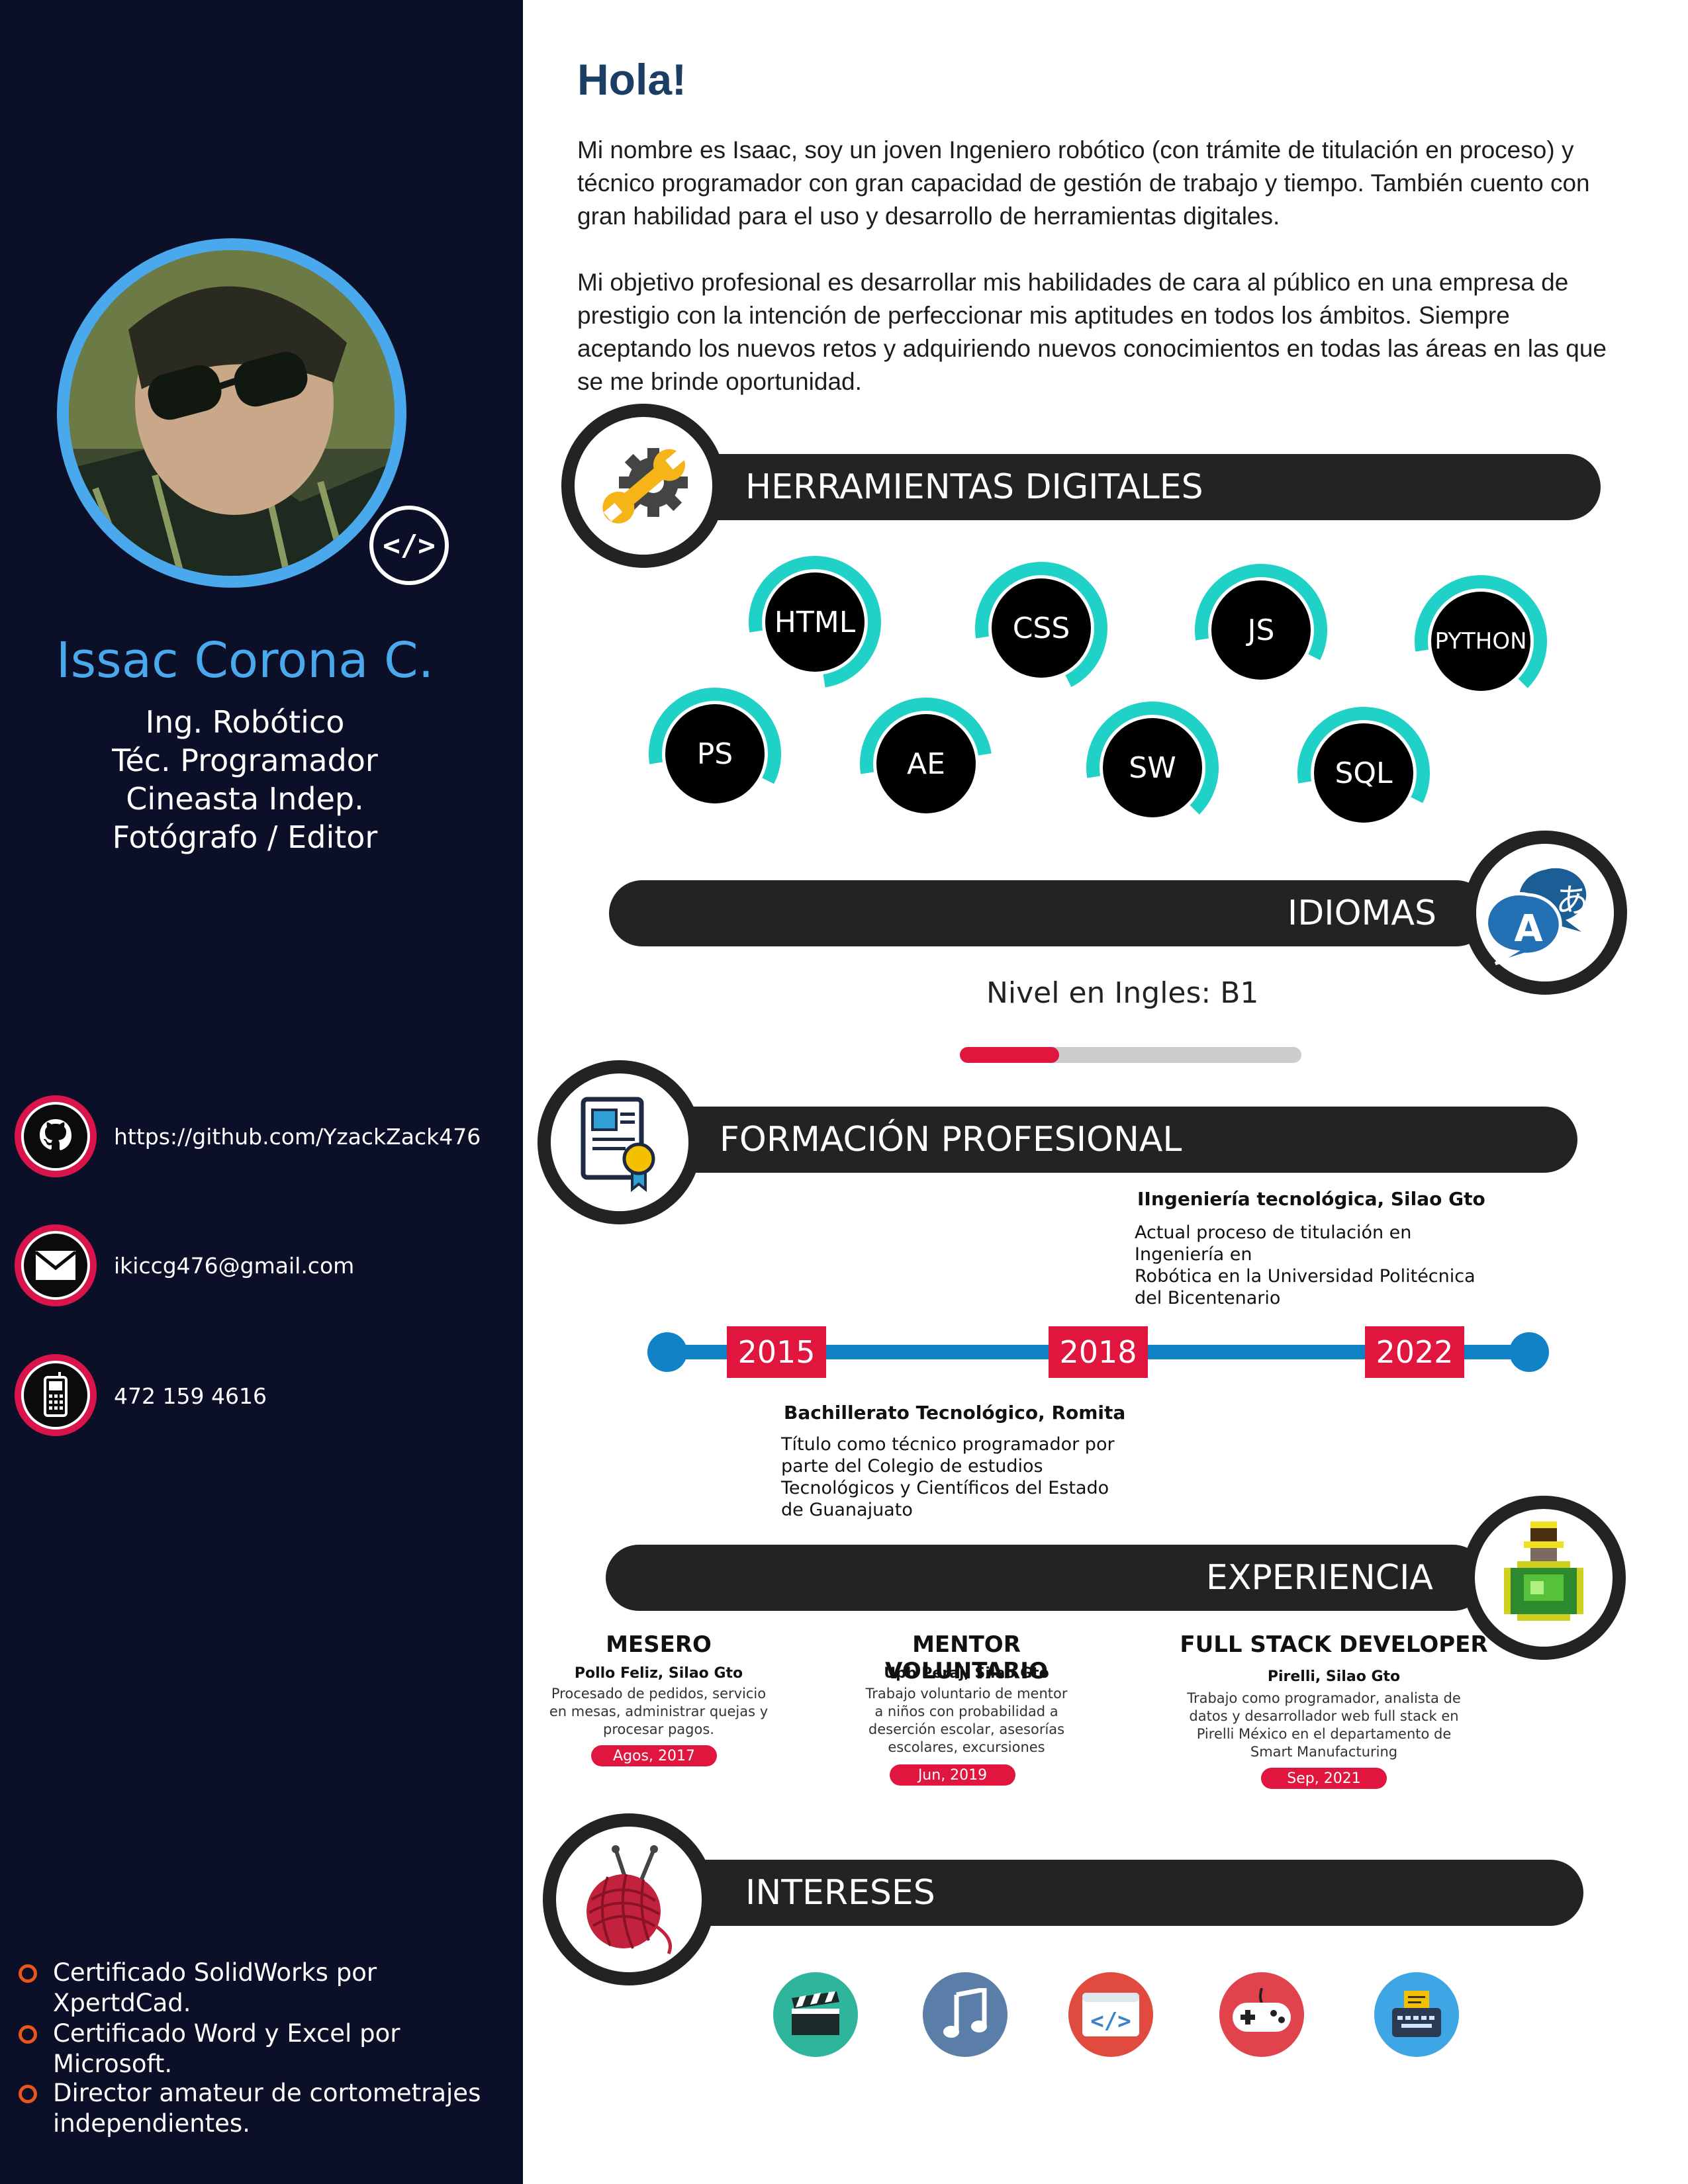 The height and width of the screenshot is (2184, 1688). What do you see at coordinates (951, 1140) in the screenshot?
I see `education-header-title: FORMACIÓN PROFESIONAL` at bounding box center [951, 1140].